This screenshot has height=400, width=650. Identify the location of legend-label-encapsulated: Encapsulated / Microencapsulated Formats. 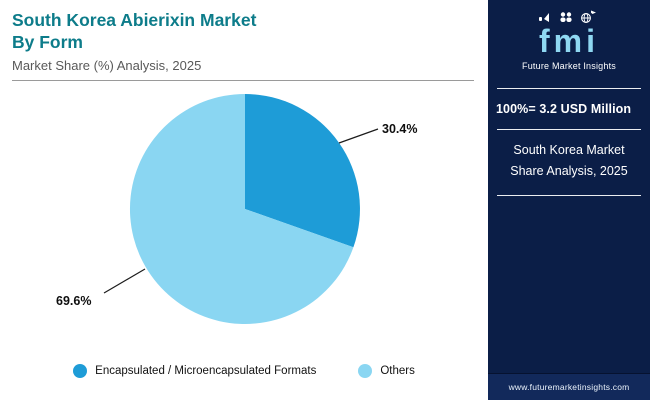
(206, 370).